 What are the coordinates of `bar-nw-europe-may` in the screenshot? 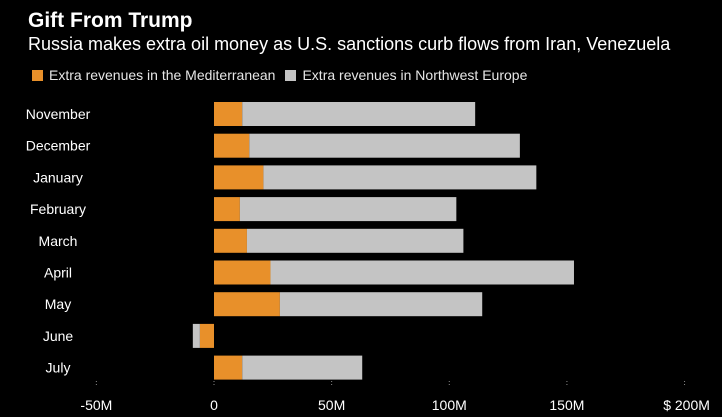 It's located at (381, 304).